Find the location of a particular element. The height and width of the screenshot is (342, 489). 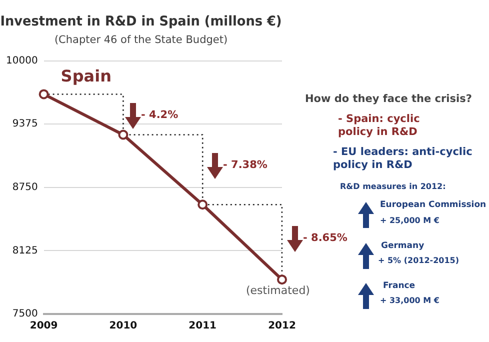

y-tick-label: 10000 is located at coordinates (22, 60).